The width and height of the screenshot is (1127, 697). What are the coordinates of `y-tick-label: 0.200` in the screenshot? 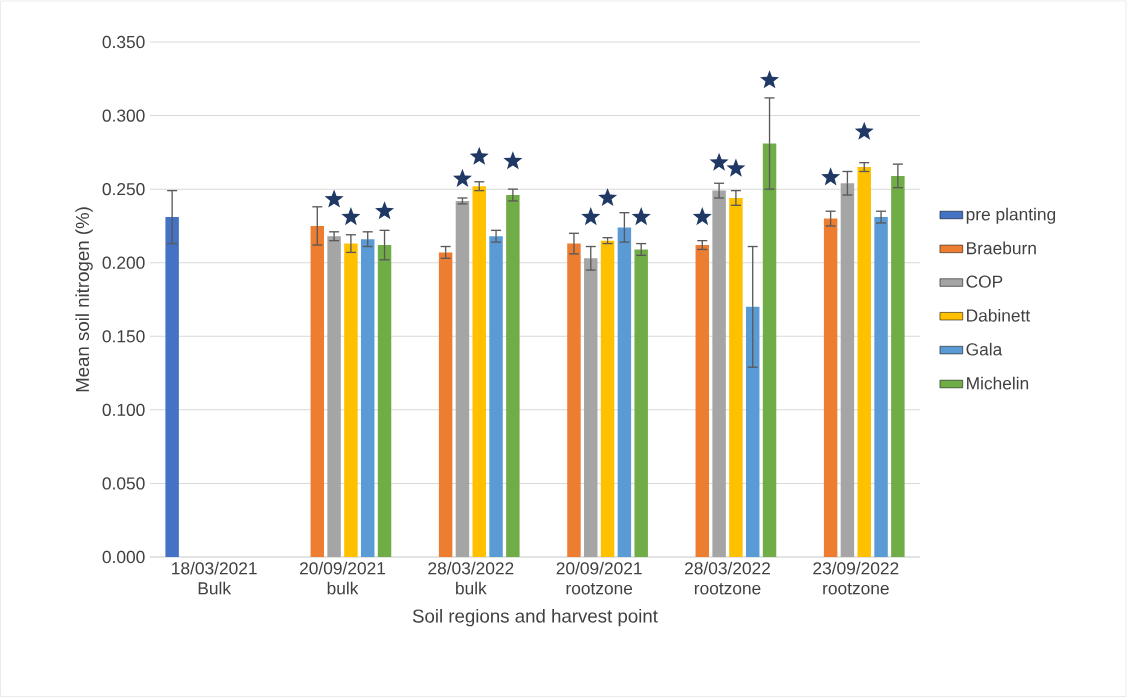 It's located at (123, 262).